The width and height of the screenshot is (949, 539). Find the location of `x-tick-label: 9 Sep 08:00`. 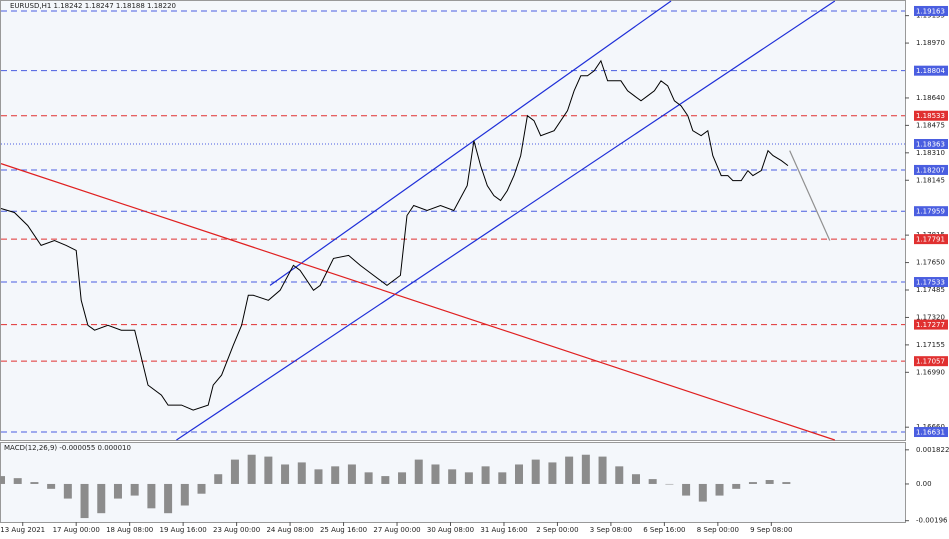

x-tick-label: 9 Sep 08:00 is located at coordinates (771, 530).